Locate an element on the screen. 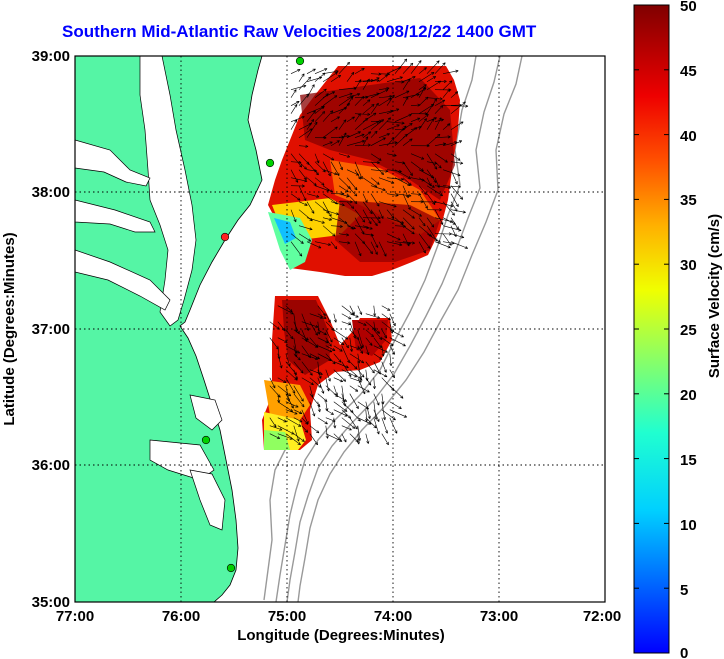 Image resolution: width=724 pixels, height=659 pixels. y-tick-label: 37:00 is located at coordinates (51, 329).